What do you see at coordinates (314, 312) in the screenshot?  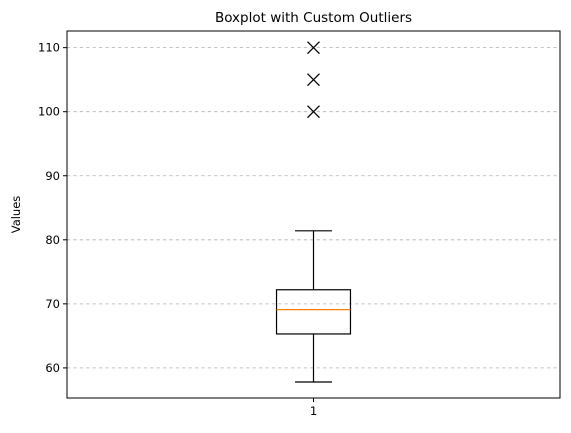 I see `iqr-box` at bounding box center [314, 312].